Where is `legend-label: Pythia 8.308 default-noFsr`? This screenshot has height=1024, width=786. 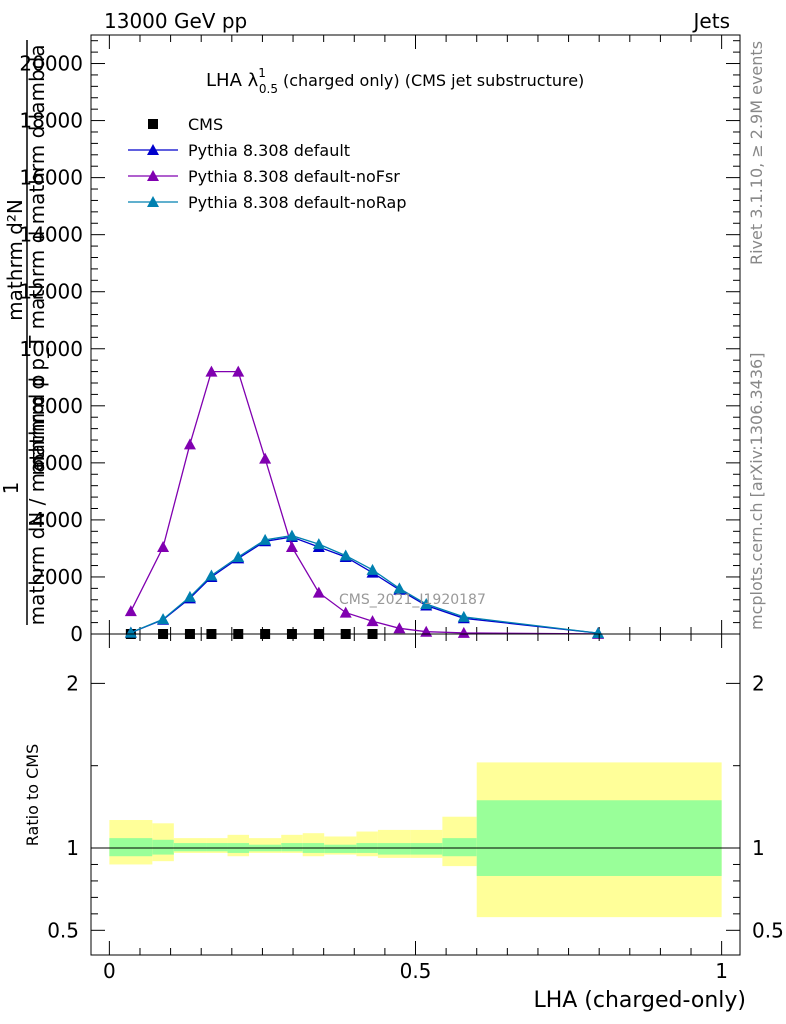 legend-label: Pythia 8.308 default-noFsr is located at coordinates (294, 176).